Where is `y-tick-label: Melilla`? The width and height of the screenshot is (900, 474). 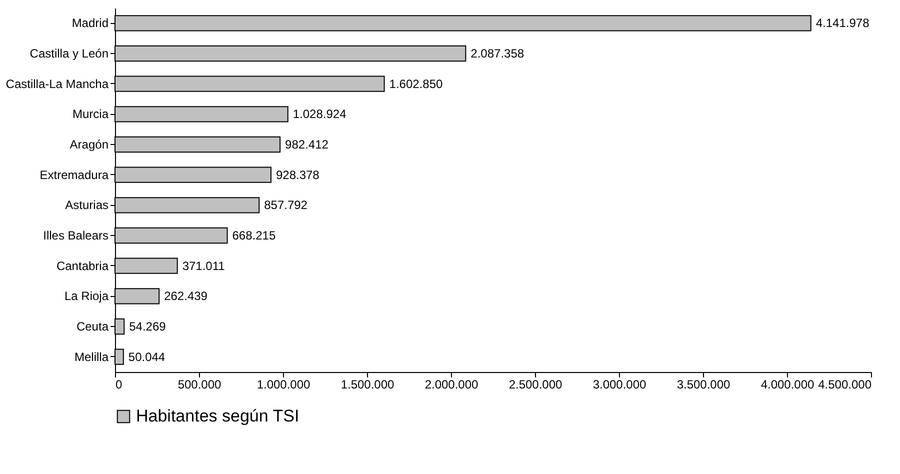 y-tick-label: Melilla is located at coordinates (91, 357).